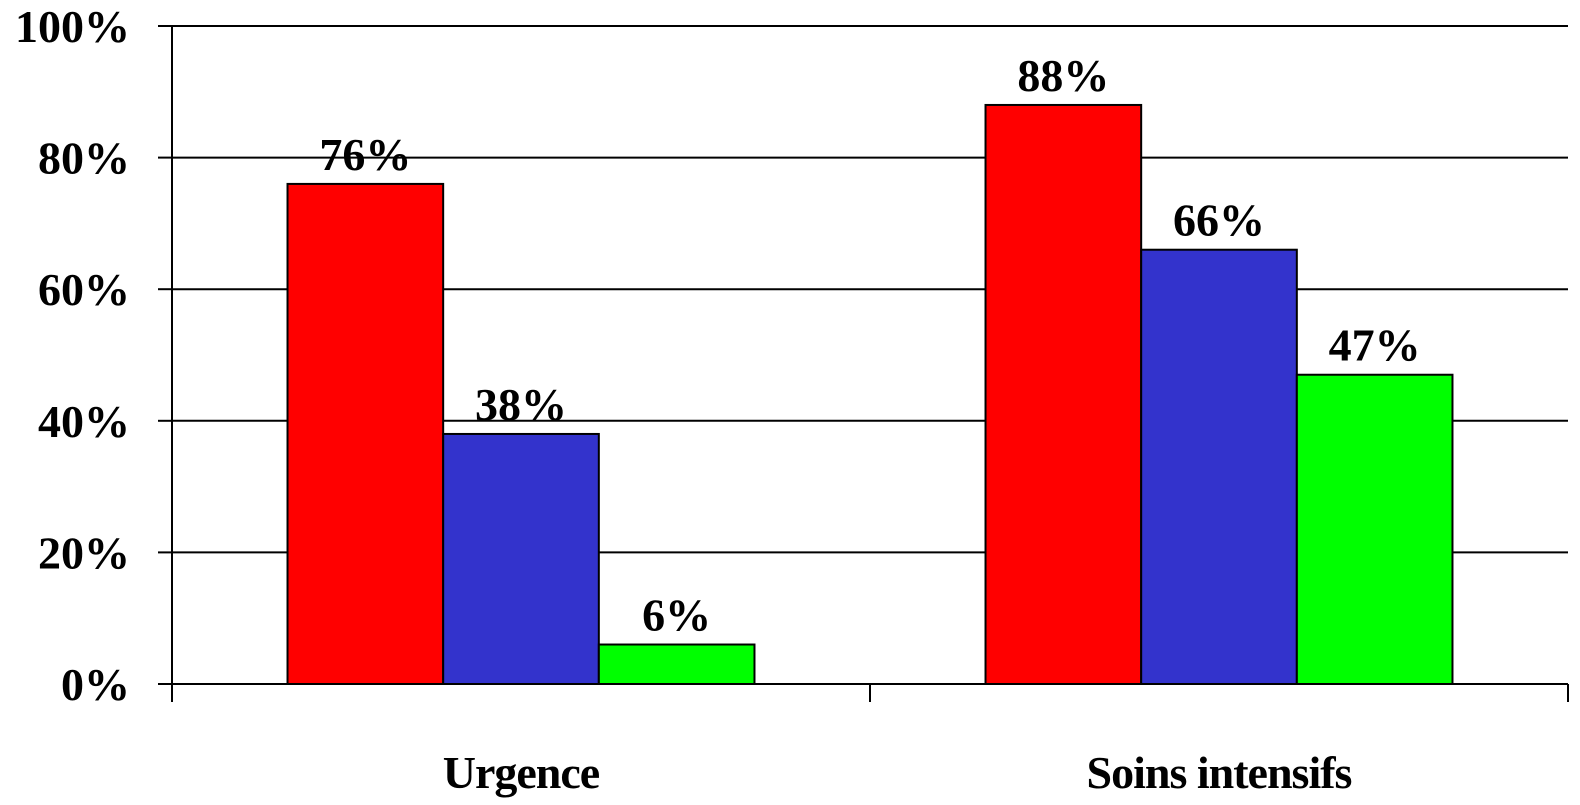 Image resolution: width=1580 pixels, height=805 pixels. What do you see at coordinates (95, 684) in the screenshot?
I see `y-tick-label: 0%` at bounding box center [95, 684].